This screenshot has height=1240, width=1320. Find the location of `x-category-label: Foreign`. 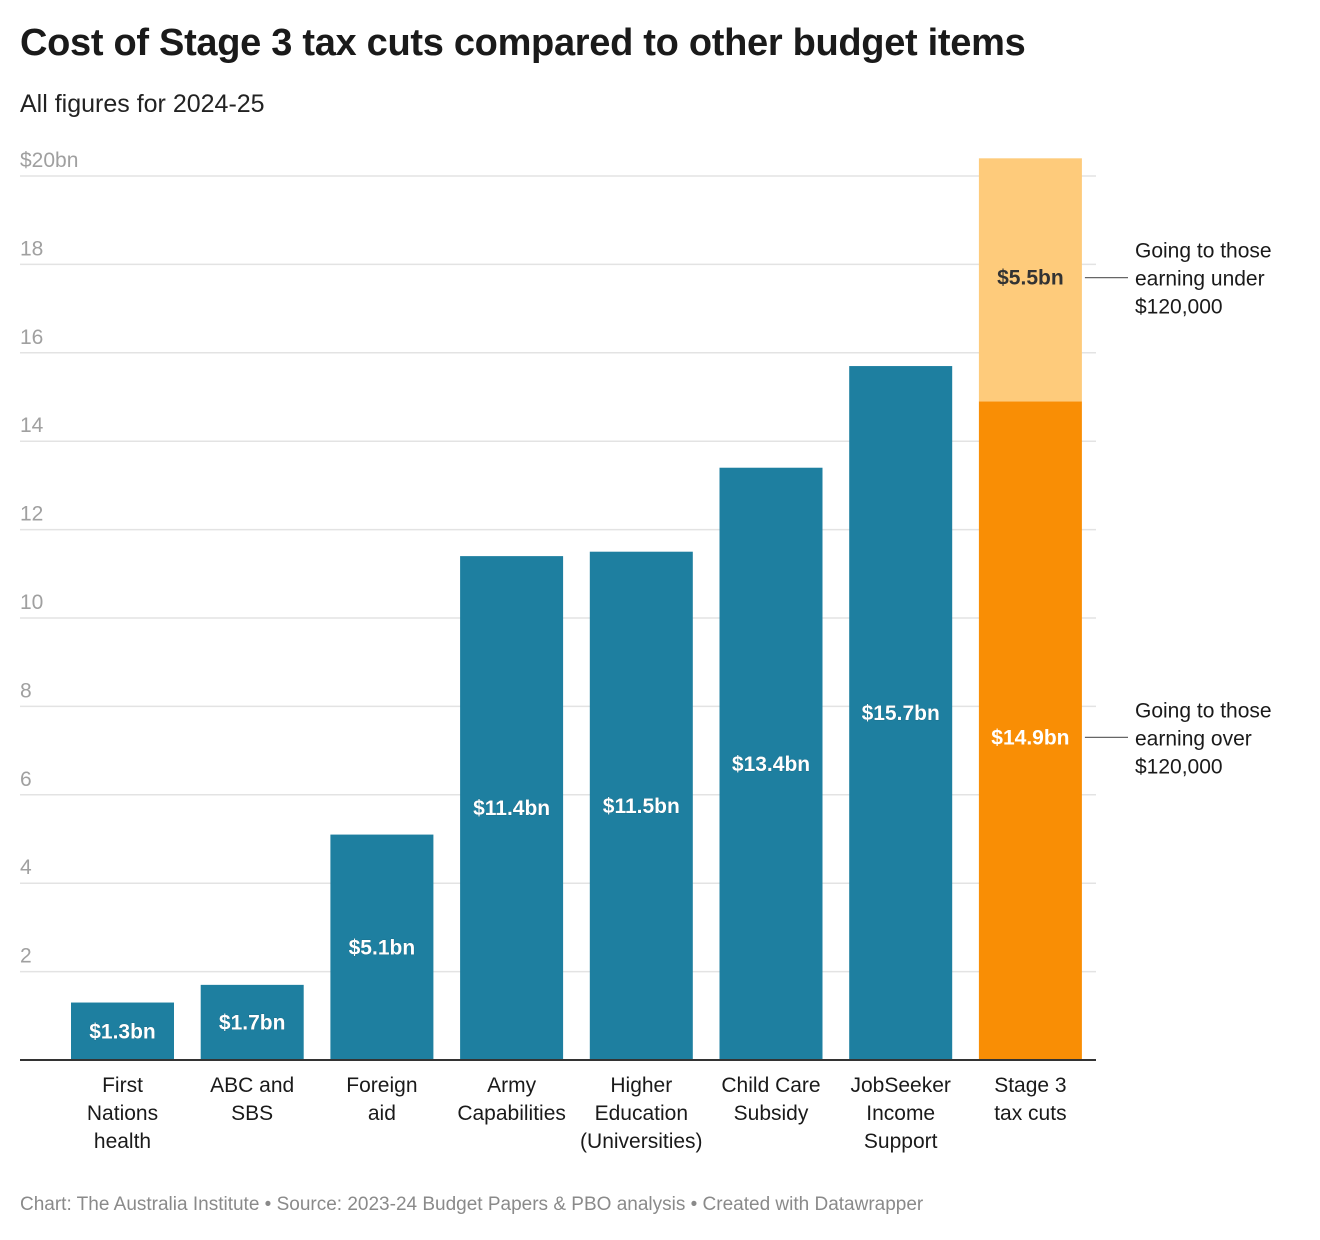

x-category-label: Foreign is located at coordinates (381, 1085).